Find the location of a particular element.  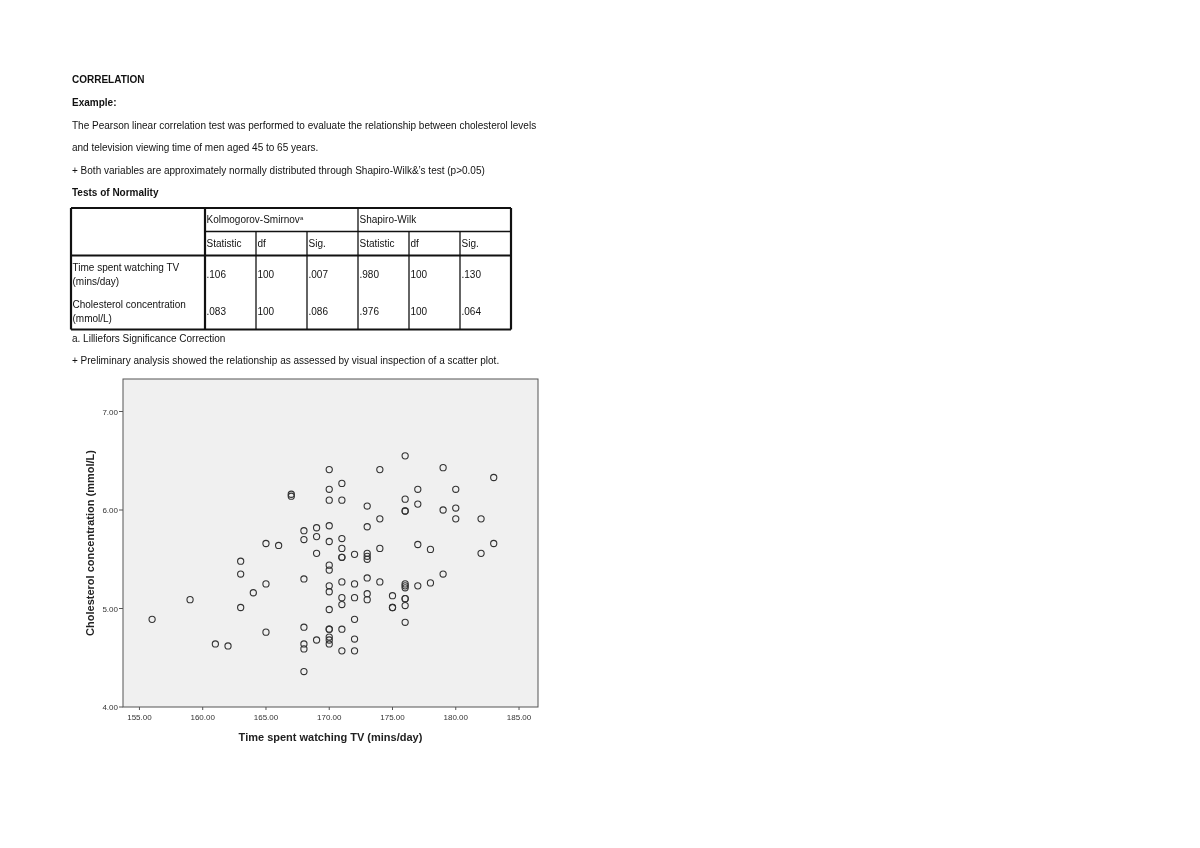

text: Shapiro-Wilk is located at coordinates (388, 220).